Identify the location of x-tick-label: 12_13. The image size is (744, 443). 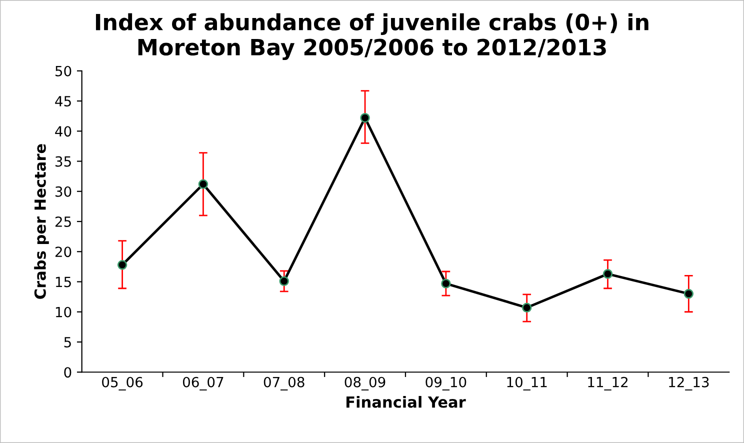
(689, 383).